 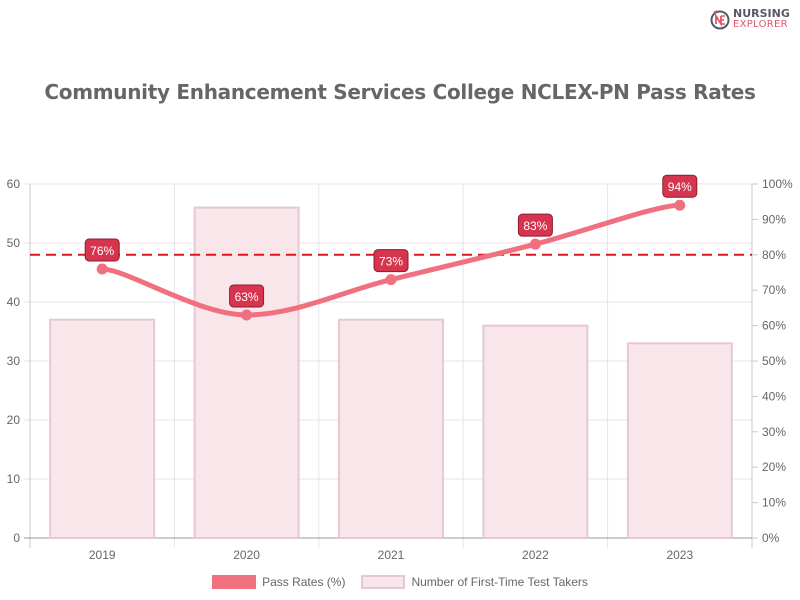 I want to click on legend-item-test-takers: Number of First-Time Test Takers, so click(x=474, y=582).